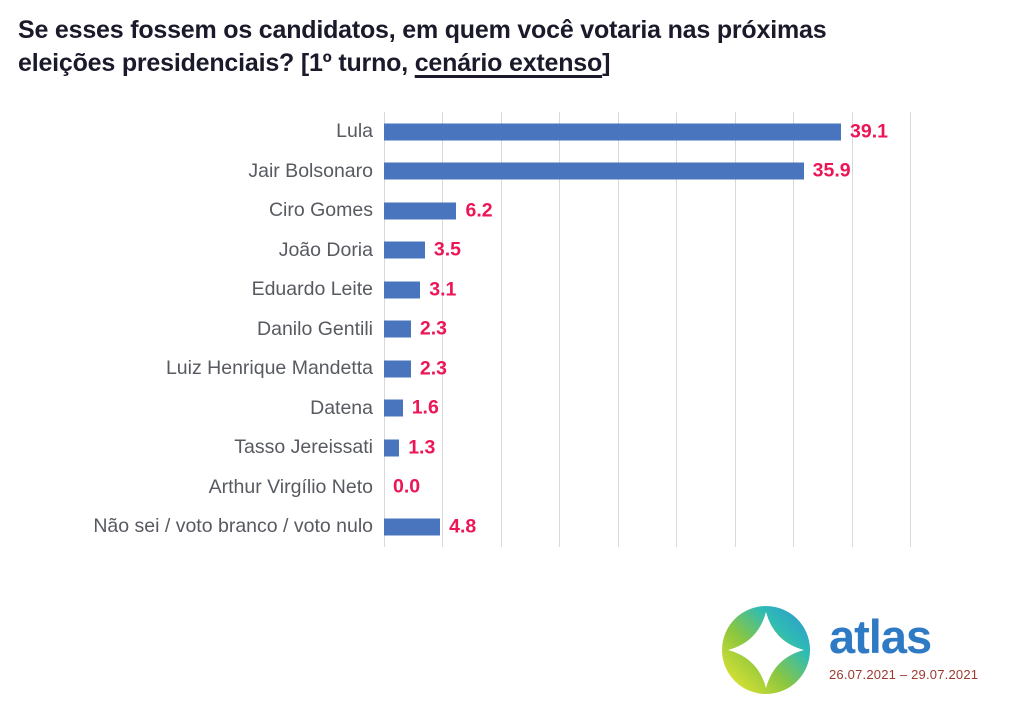 The height and width of the screenshot is (703, 1021). What do you see at coordinates (692, 251) in the screenshot?
I see `bar-track: 3.5` at bounding box center [692, 251].